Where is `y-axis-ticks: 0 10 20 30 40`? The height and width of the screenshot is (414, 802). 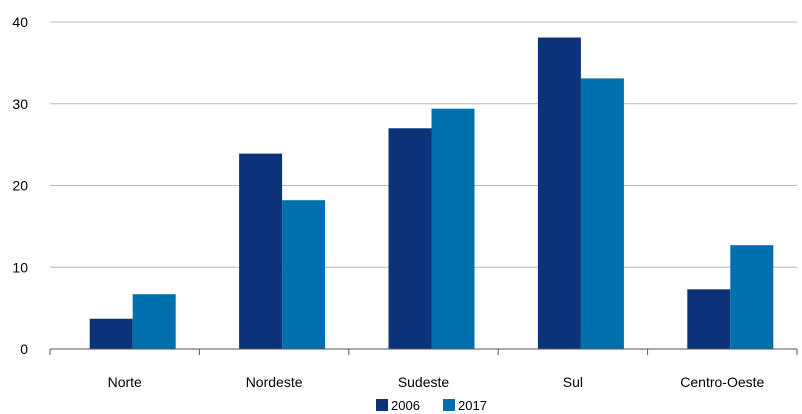 y-axis-ticks: 0 10 20 30 40 is located at coordinates (20, 185).